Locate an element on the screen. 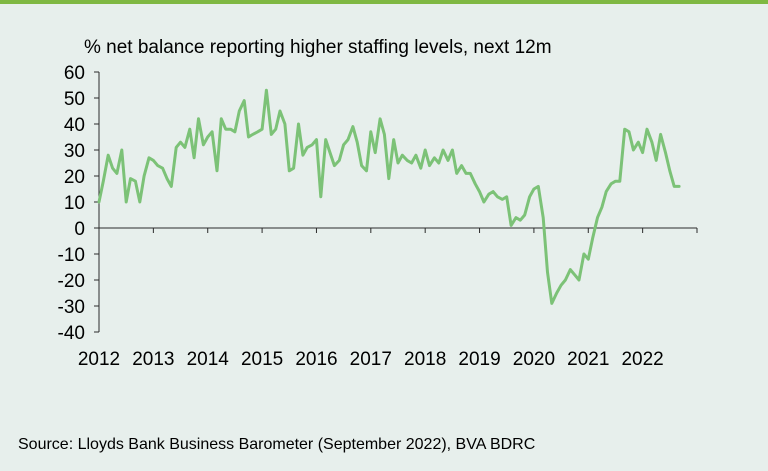  y-tick-label: 20 is located at coordinates (74, 177).